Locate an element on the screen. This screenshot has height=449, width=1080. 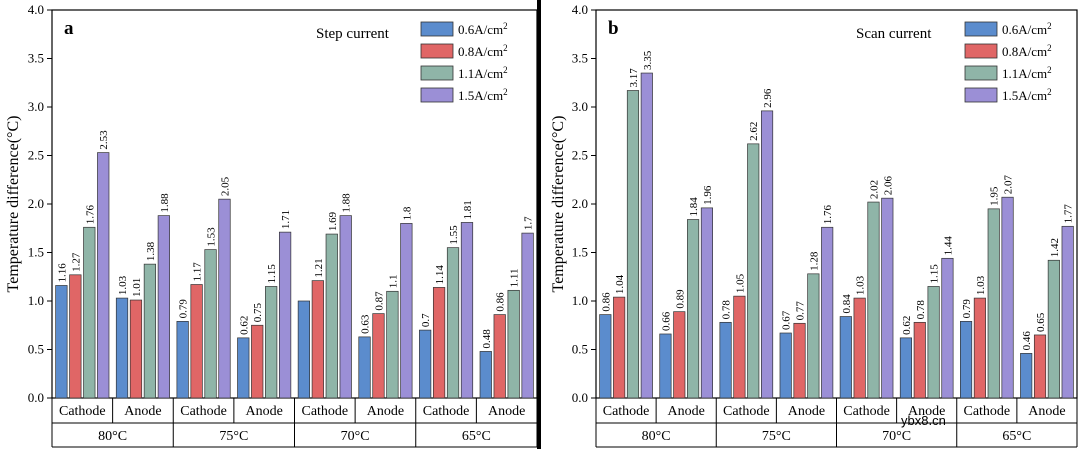
data-label: 1.05 is located at coordinates (740, 283).